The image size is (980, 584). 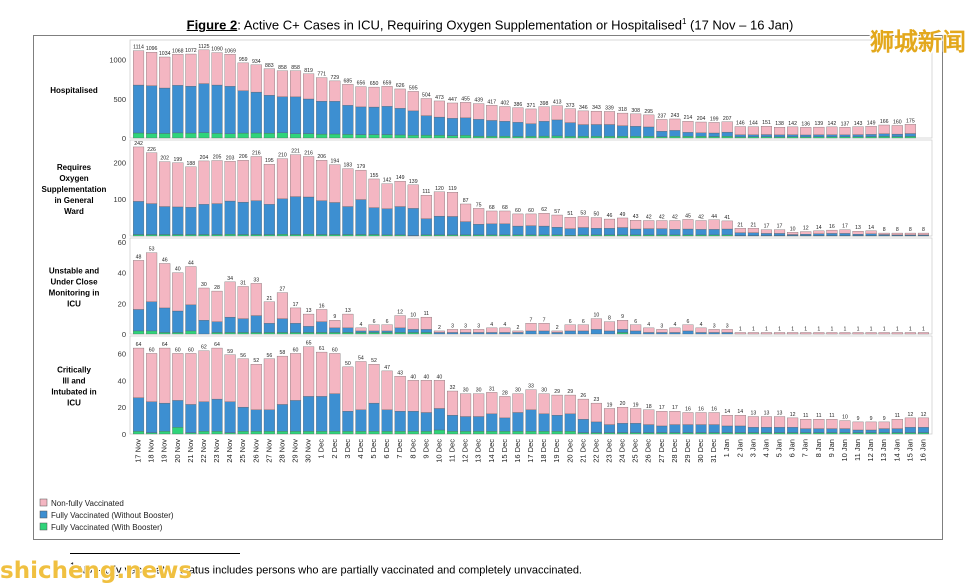 I want to click on bar-total-label: 52, so click(x=374, y=361).